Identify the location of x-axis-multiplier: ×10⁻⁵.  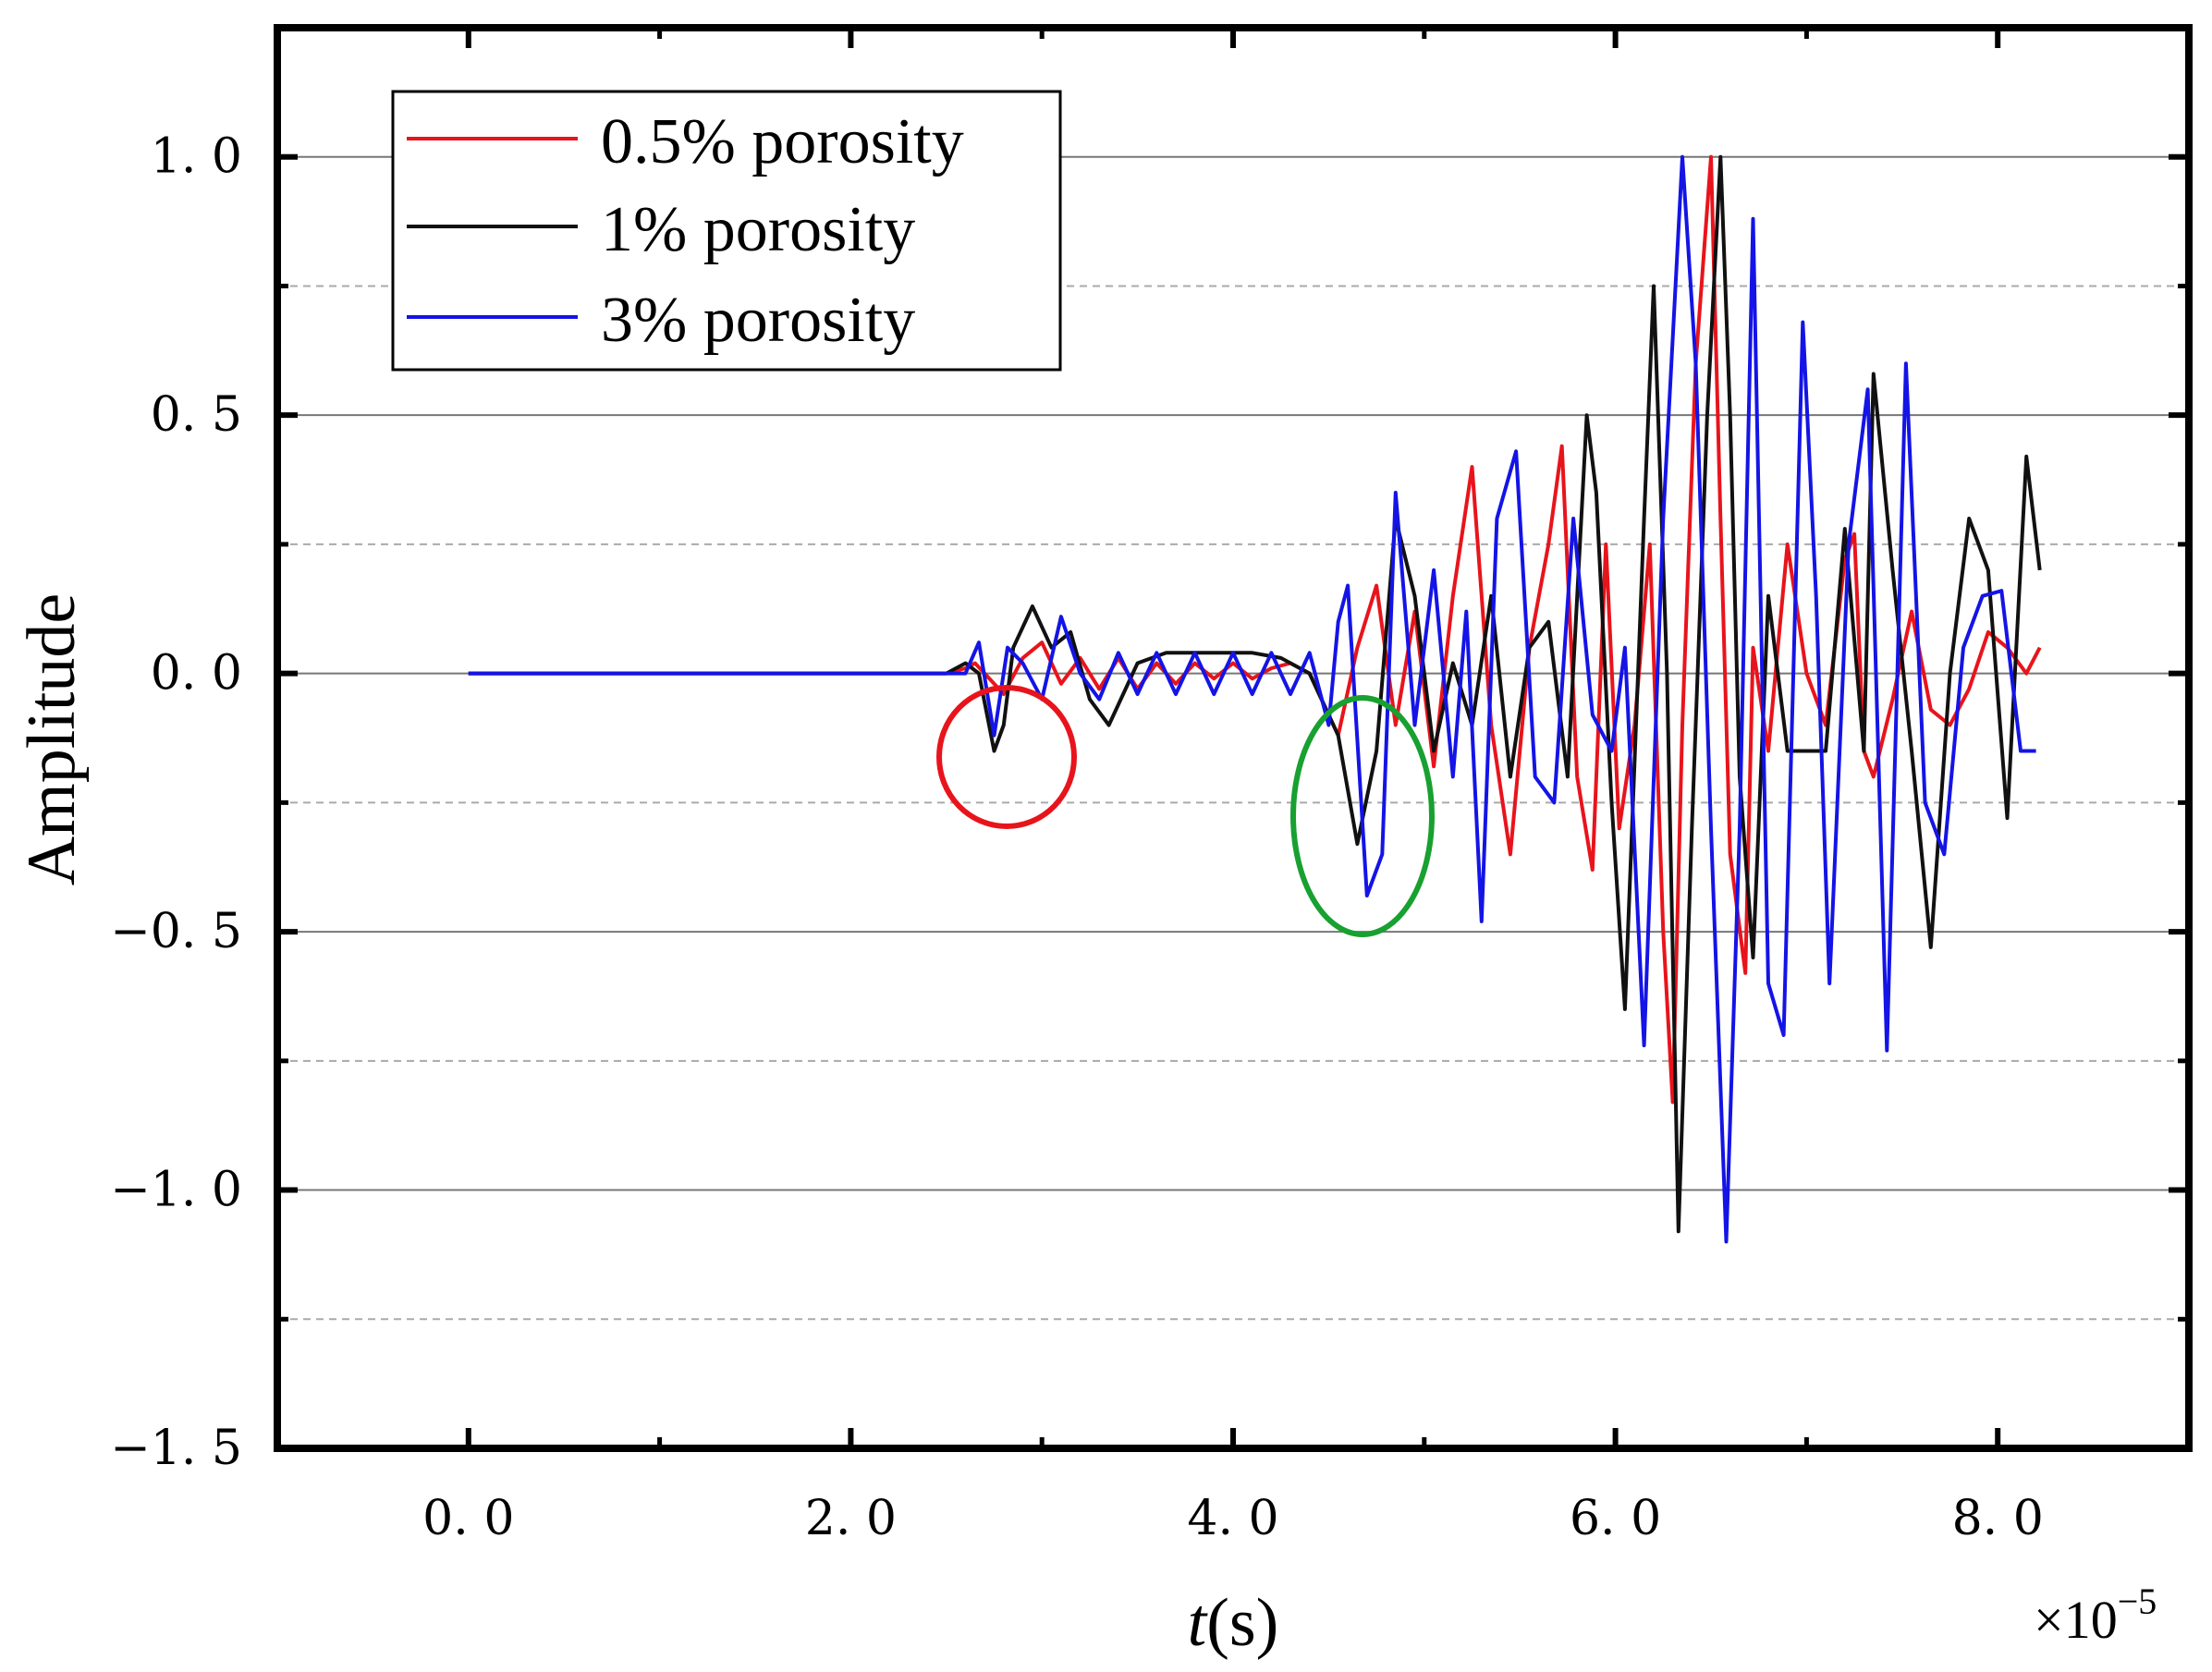
(2095, 1615).